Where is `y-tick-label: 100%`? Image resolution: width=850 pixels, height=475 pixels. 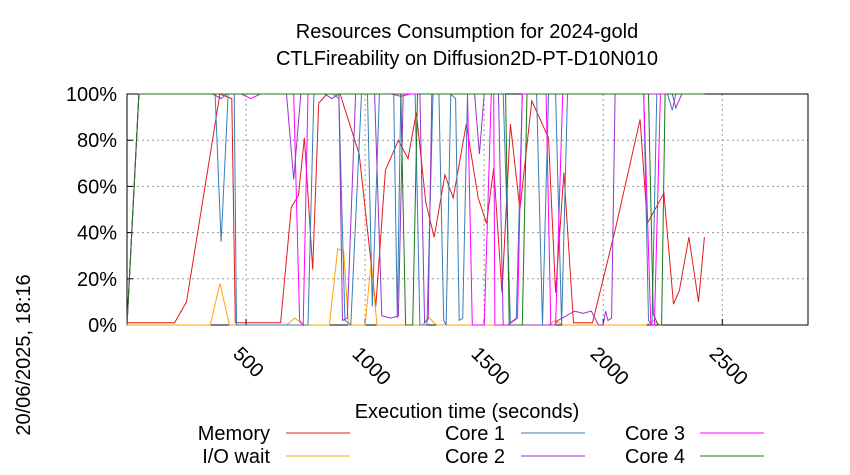 y-tick-label: 100% is located at coordinates (91, 95).